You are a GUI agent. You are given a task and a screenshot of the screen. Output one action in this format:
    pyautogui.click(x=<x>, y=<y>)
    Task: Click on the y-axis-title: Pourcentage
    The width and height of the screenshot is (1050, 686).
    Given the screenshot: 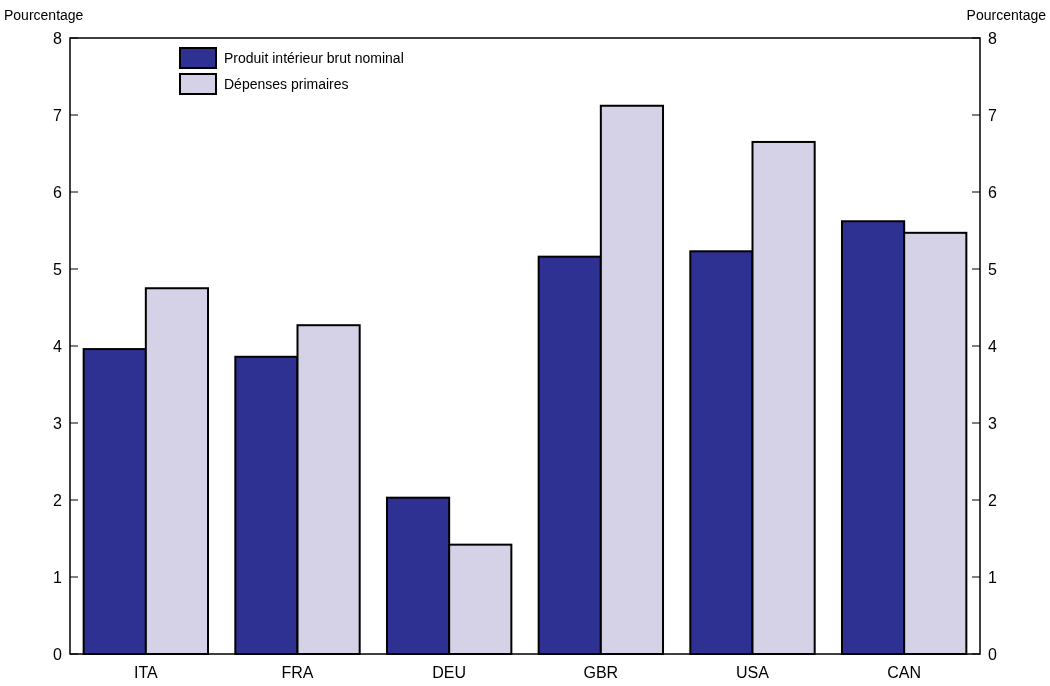 What is the action you would take?
    pyautogui.click(x=44, y=15)
    